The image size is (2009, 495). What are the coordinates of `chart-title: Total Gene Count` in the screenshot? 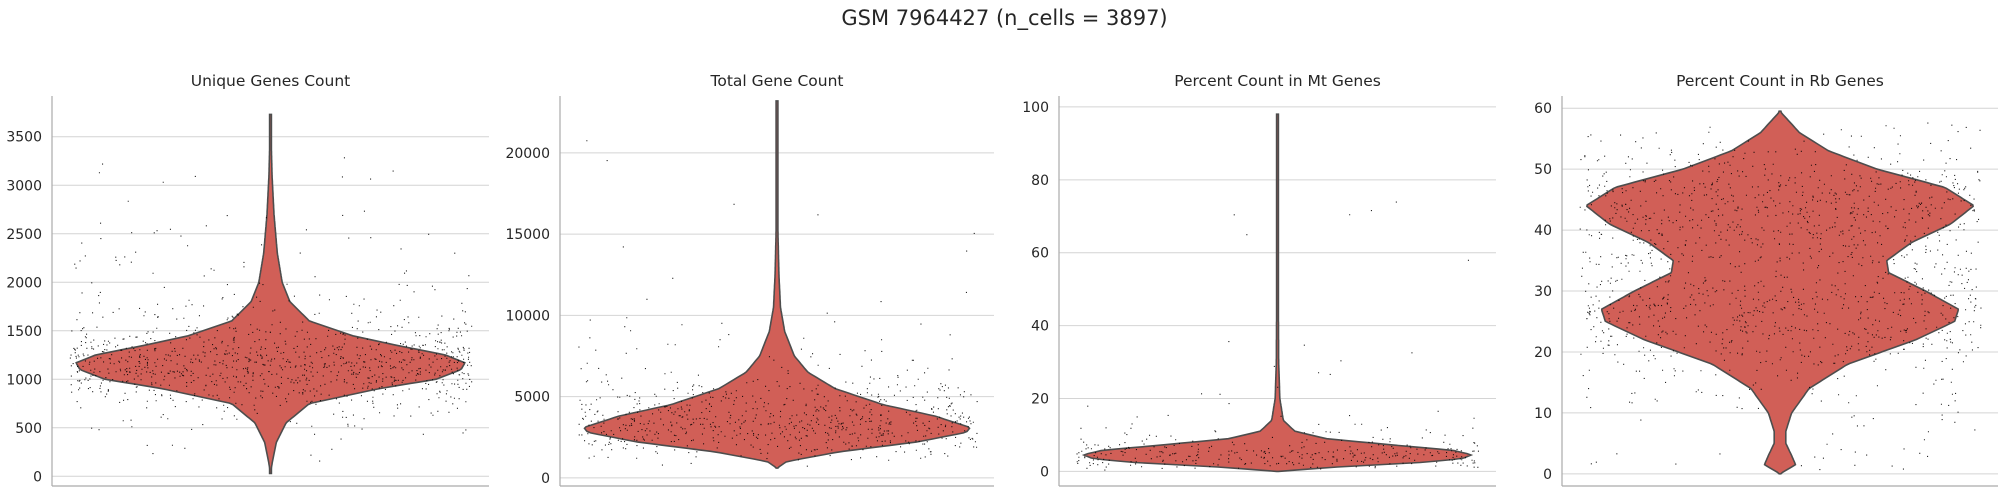 It's located at (777, 81).